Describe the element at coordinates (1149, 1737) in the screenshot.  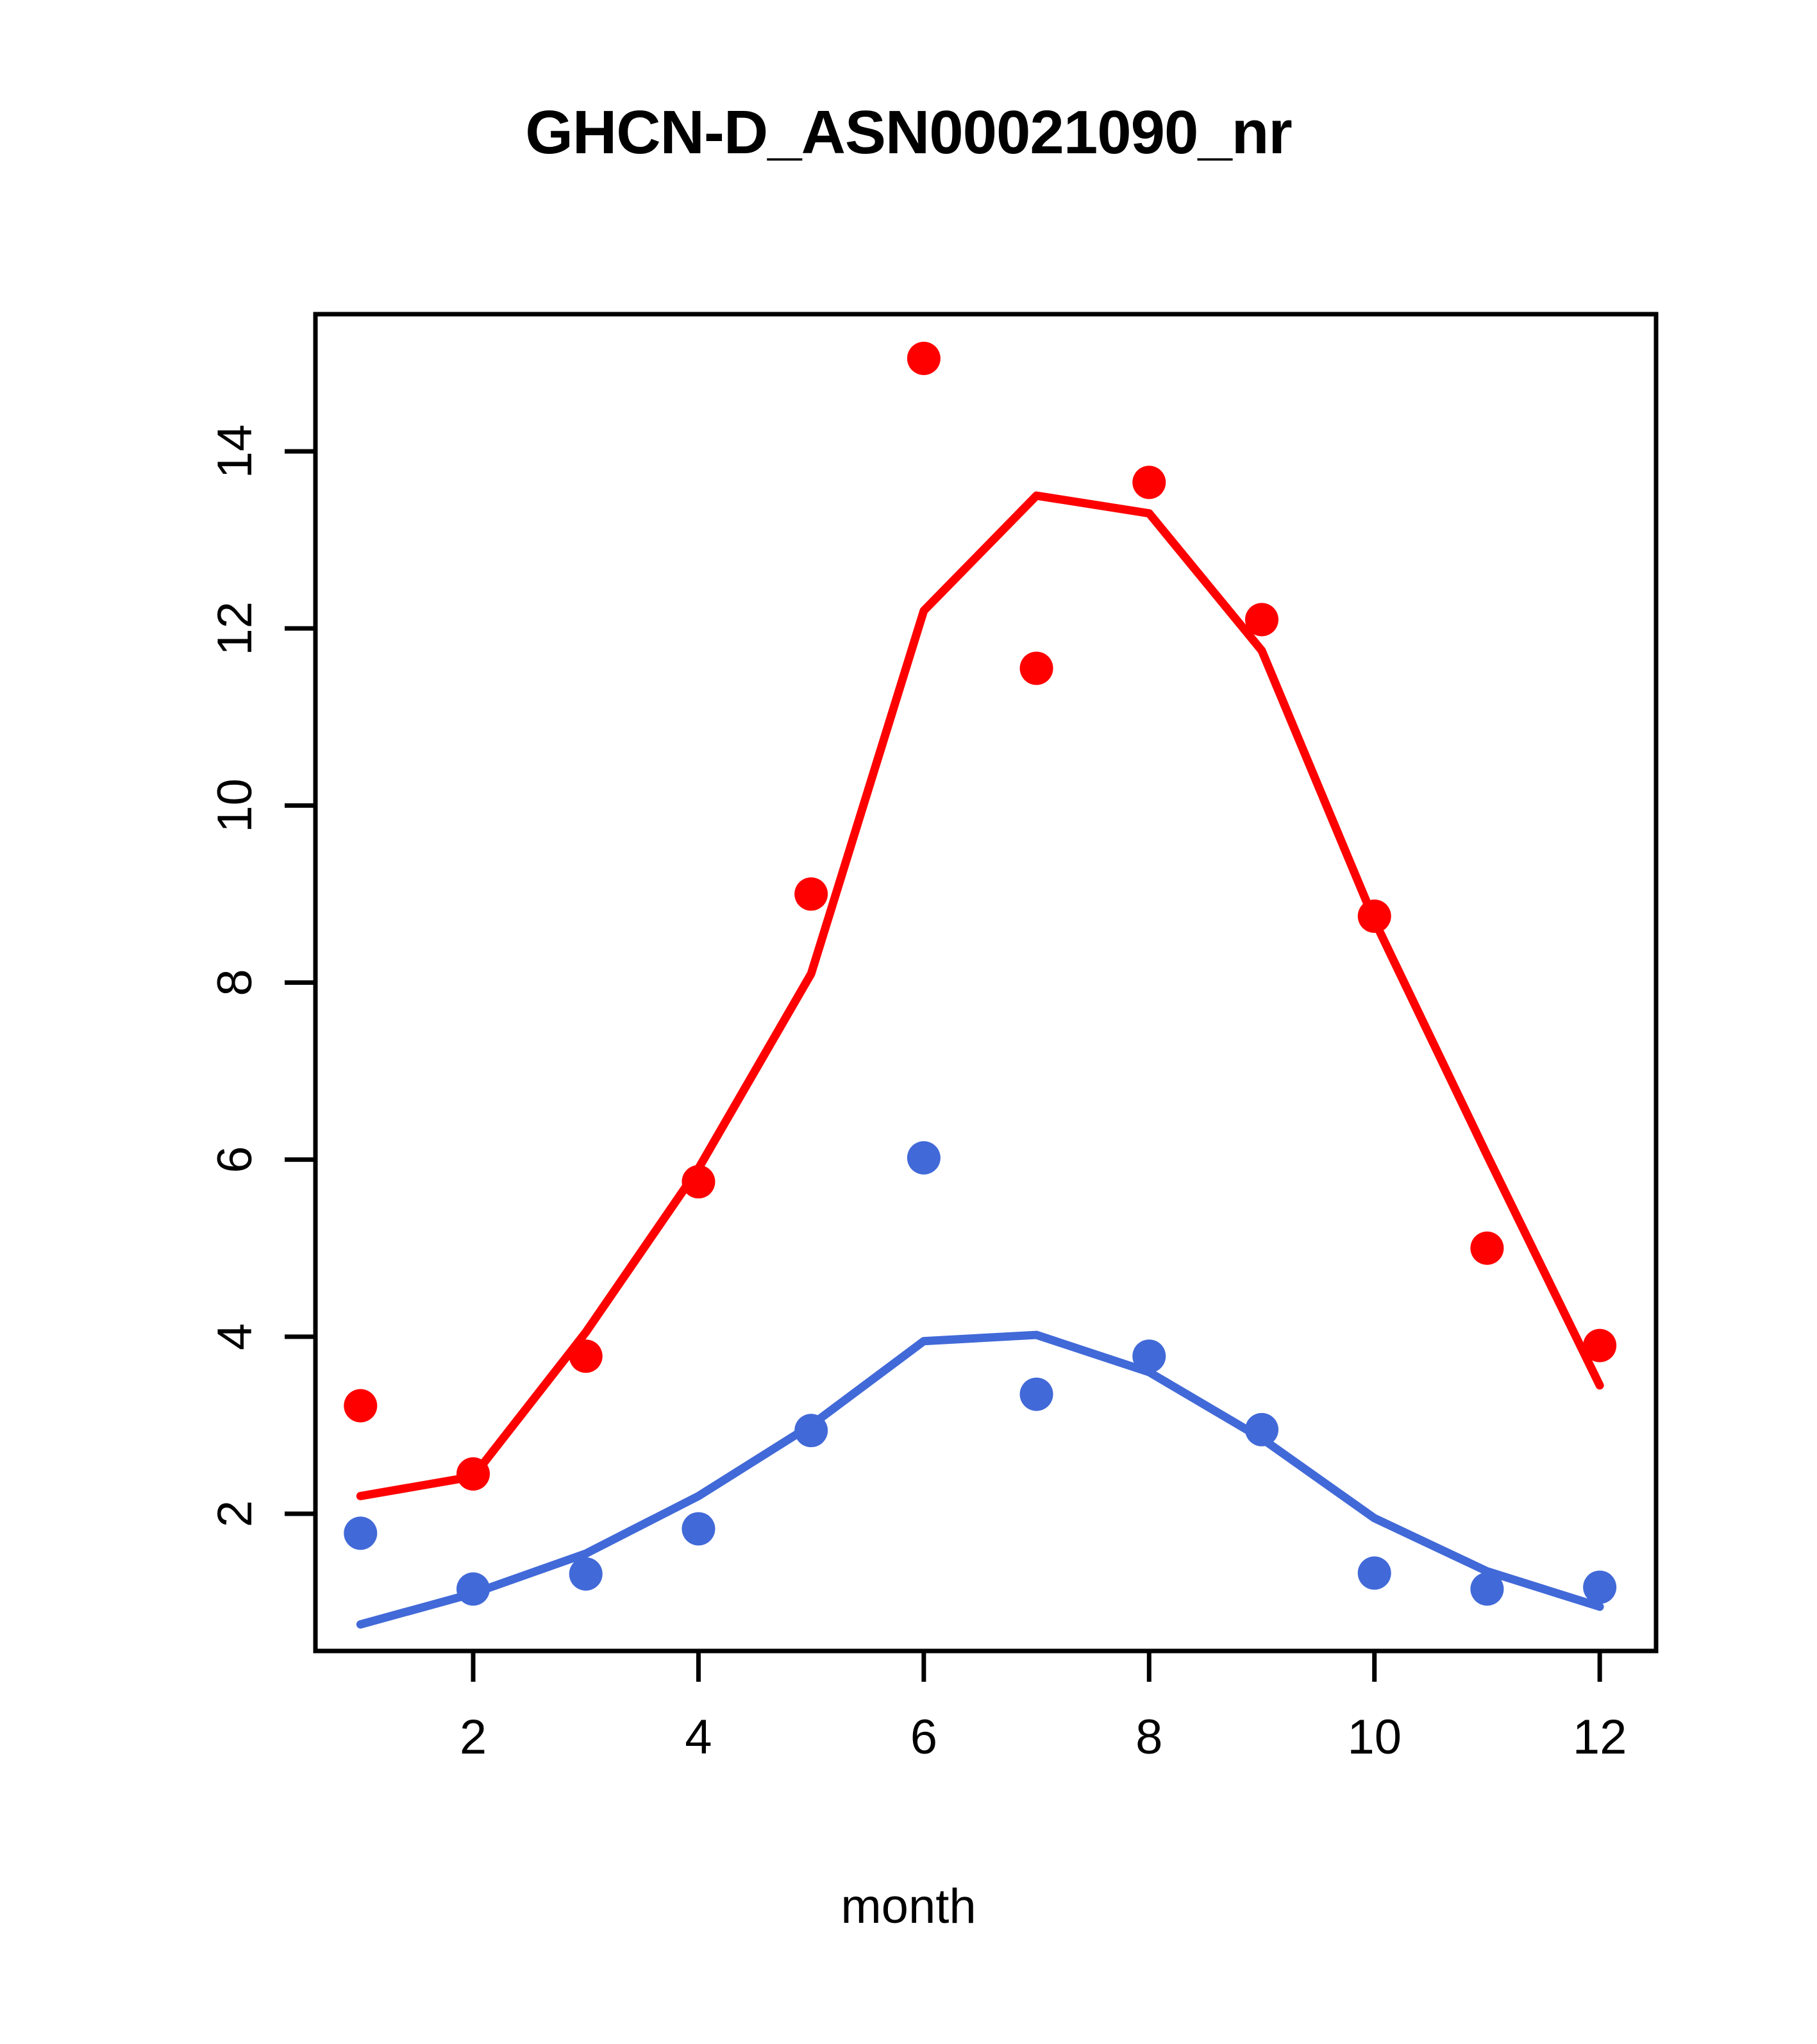
I see `x-tick-label: 8` at that location.